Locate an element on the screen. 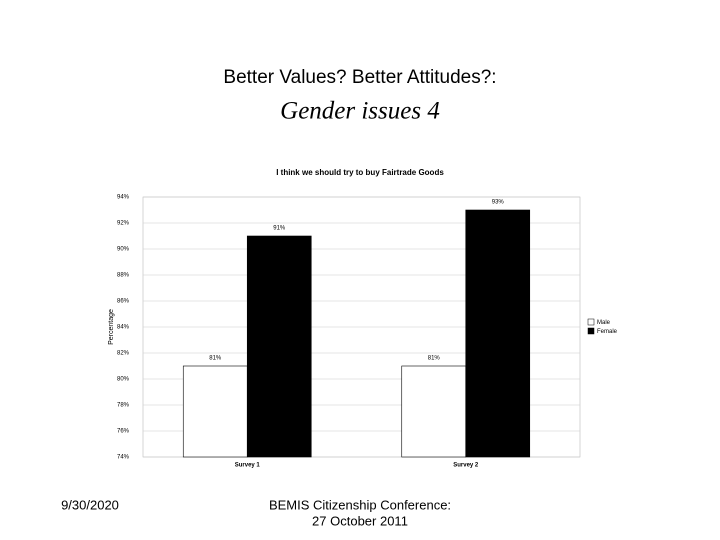 The height and width of the screenshot is (540, 720). y-tick-label: 78% is located at coordinates (123, 406).